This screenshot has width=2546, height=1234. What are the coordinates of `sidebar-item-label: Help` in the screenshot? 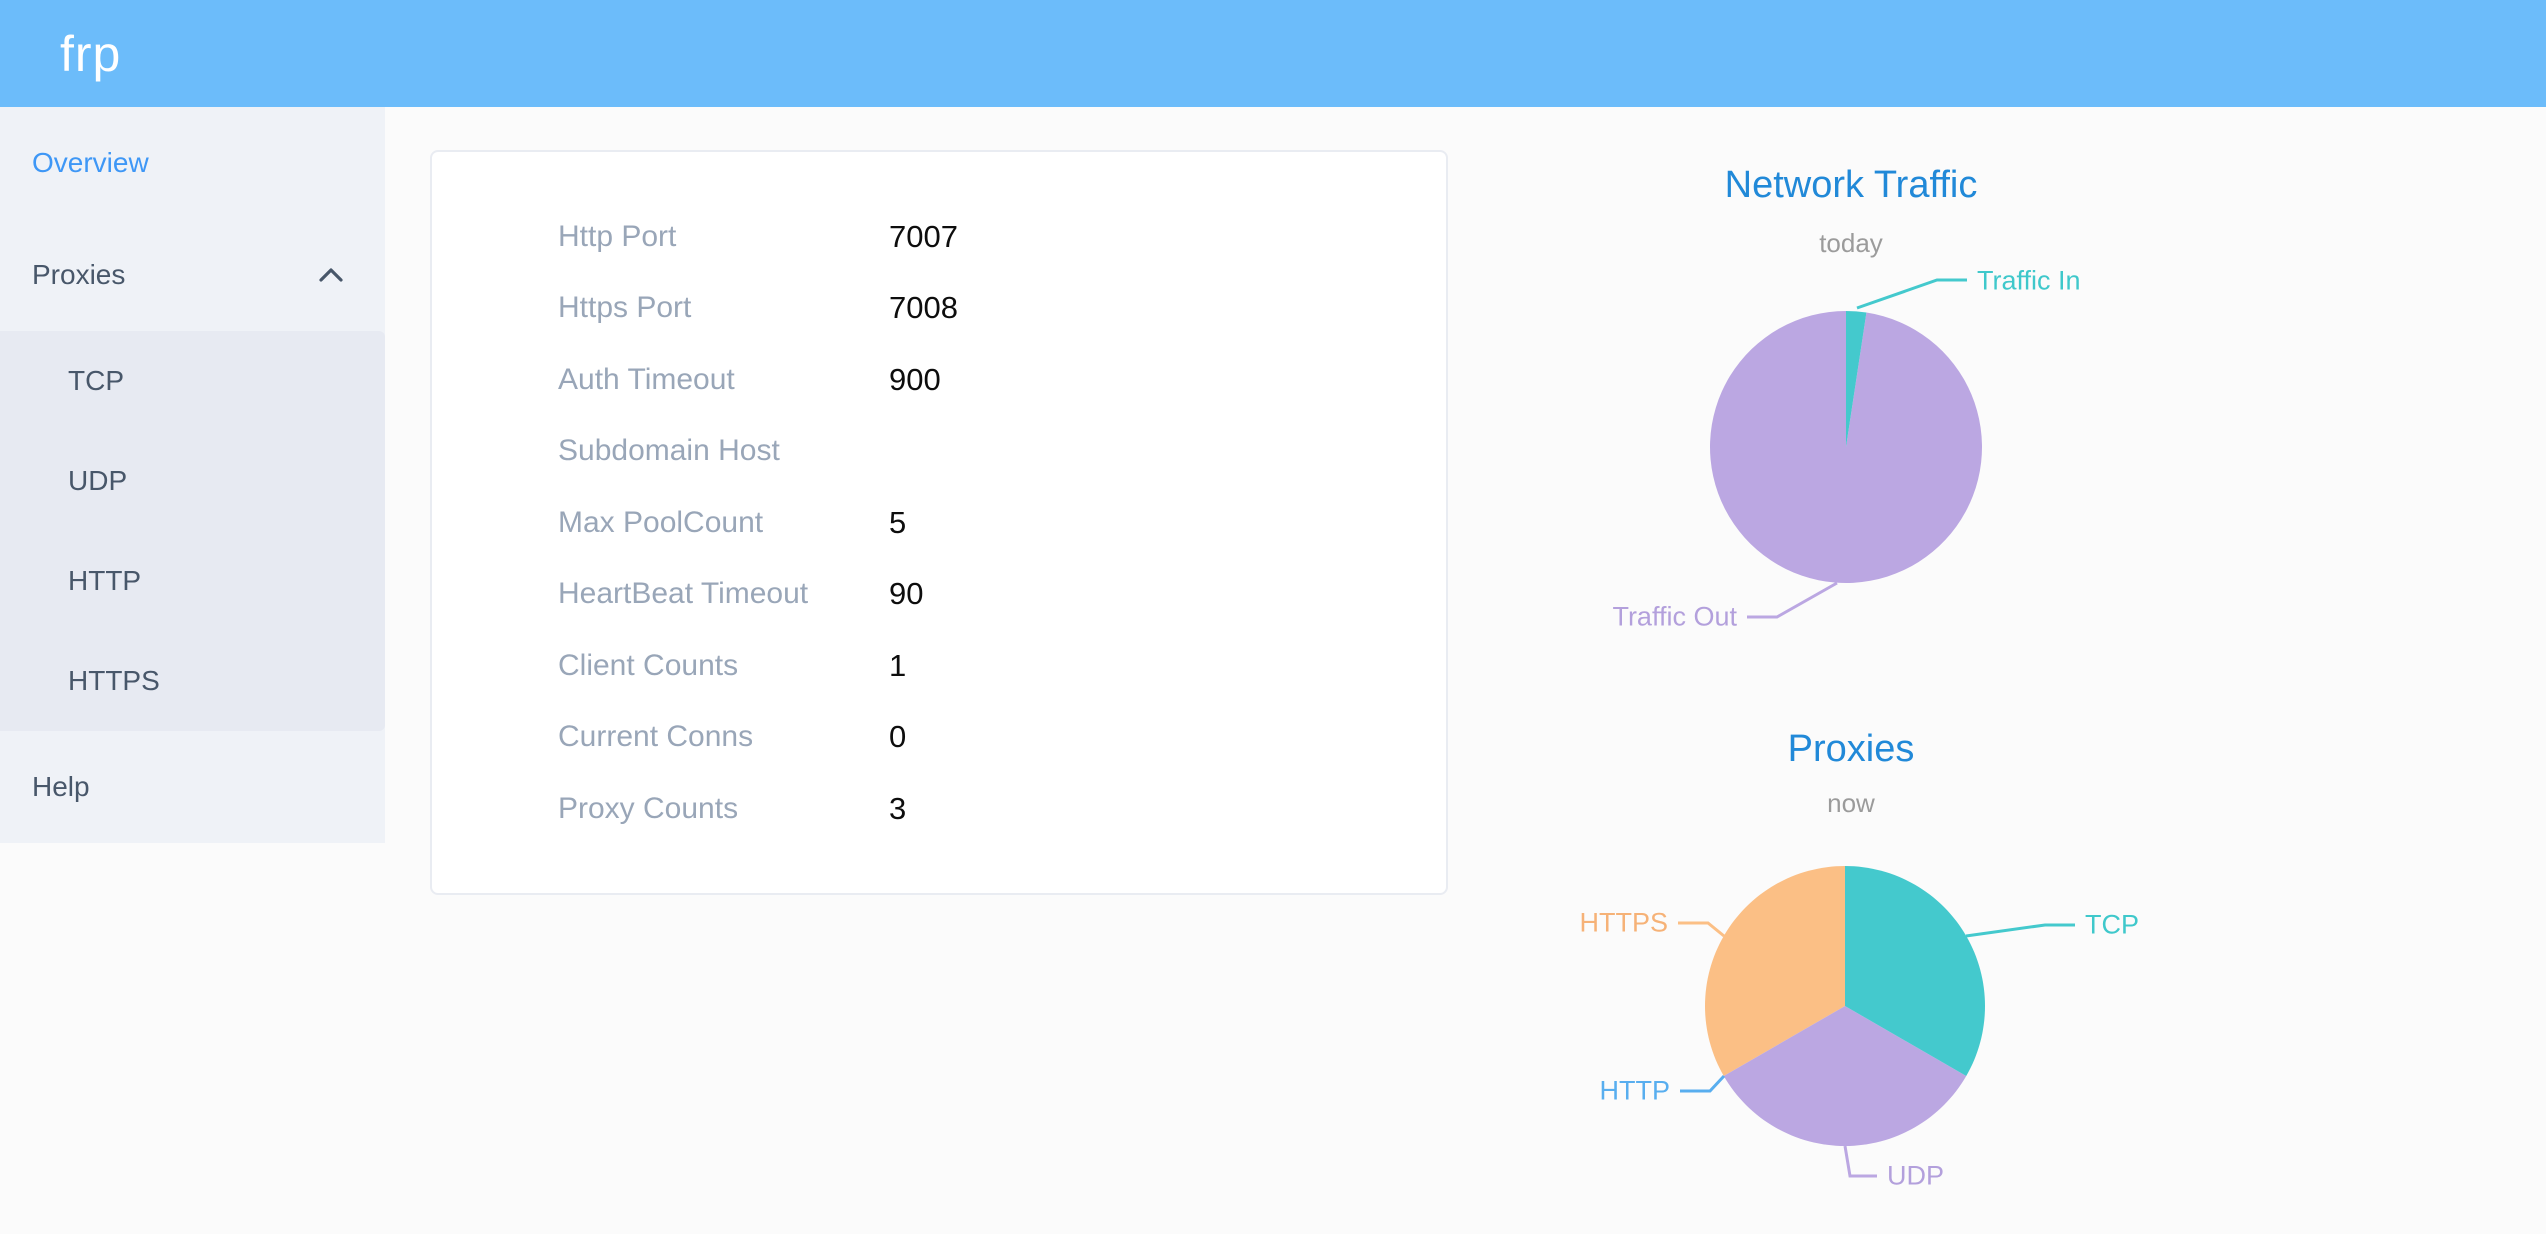 It's located at (61, 786).